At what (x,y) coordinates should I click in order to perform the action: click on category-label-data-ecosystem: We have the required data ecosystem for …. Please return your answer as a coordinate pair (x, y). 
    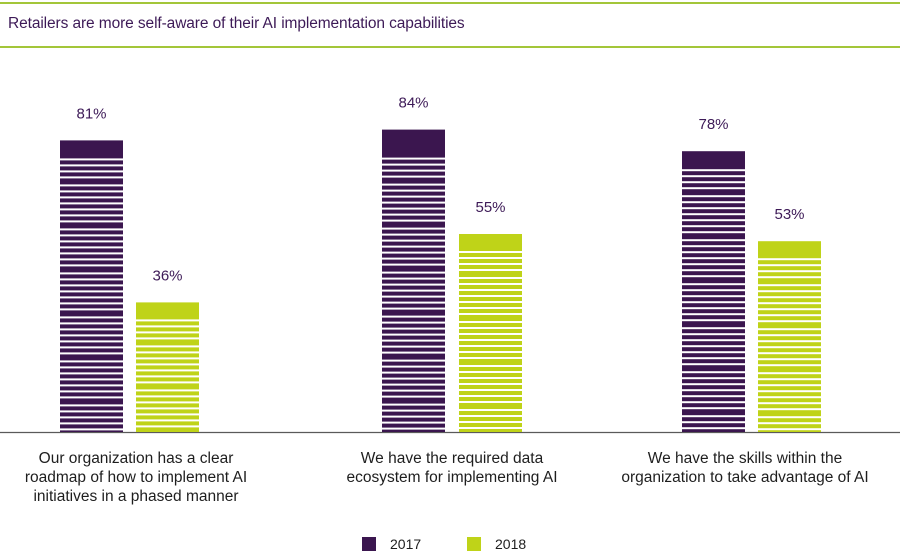
    Looking at the image, I should click on (452, 468).